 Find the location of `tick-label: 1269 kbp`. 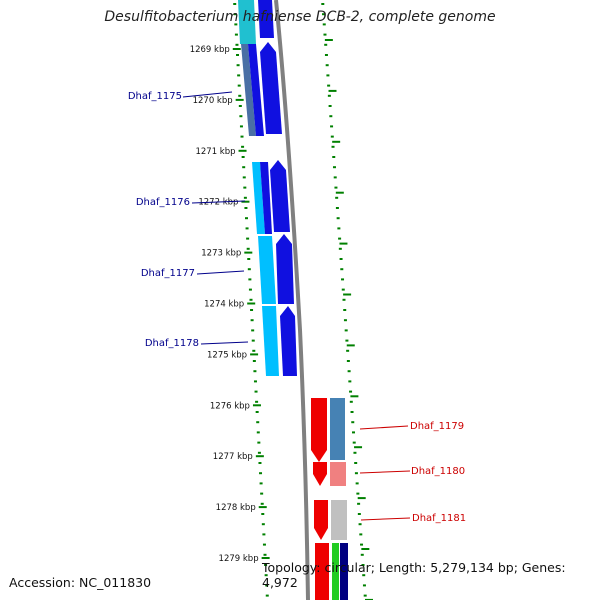

tick-label: 1269 kbp is located at coordinates (210, 50).